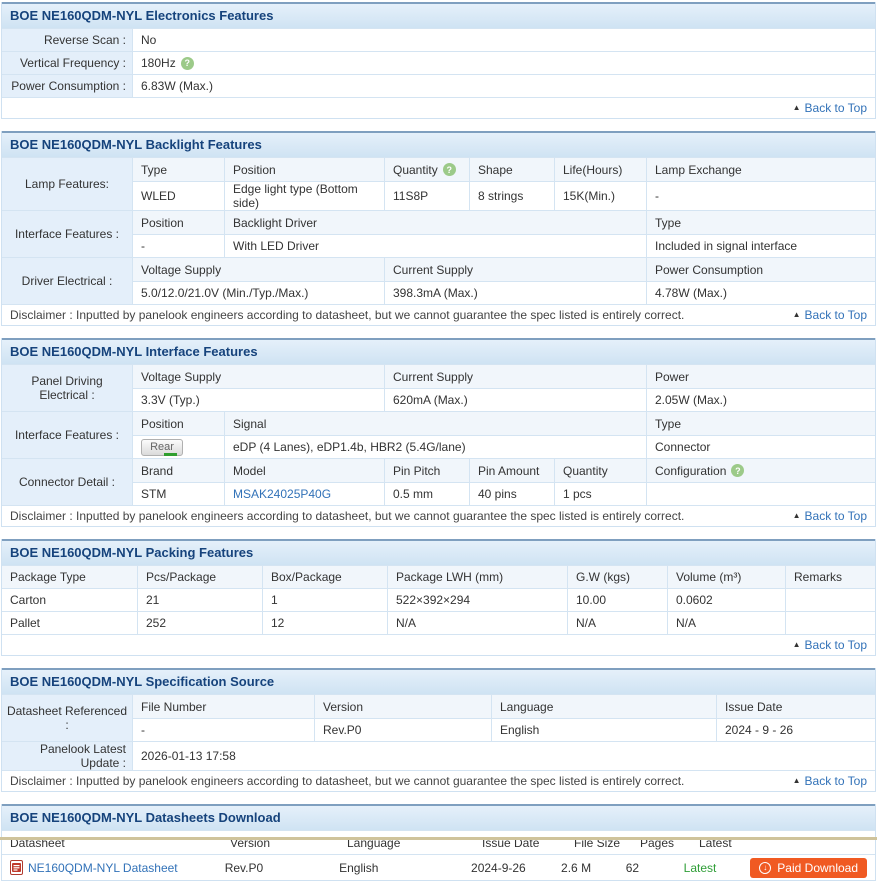  Describe the element at coordinates (617, 600) in the screenshot. I see `cell: 10.00` at that location.